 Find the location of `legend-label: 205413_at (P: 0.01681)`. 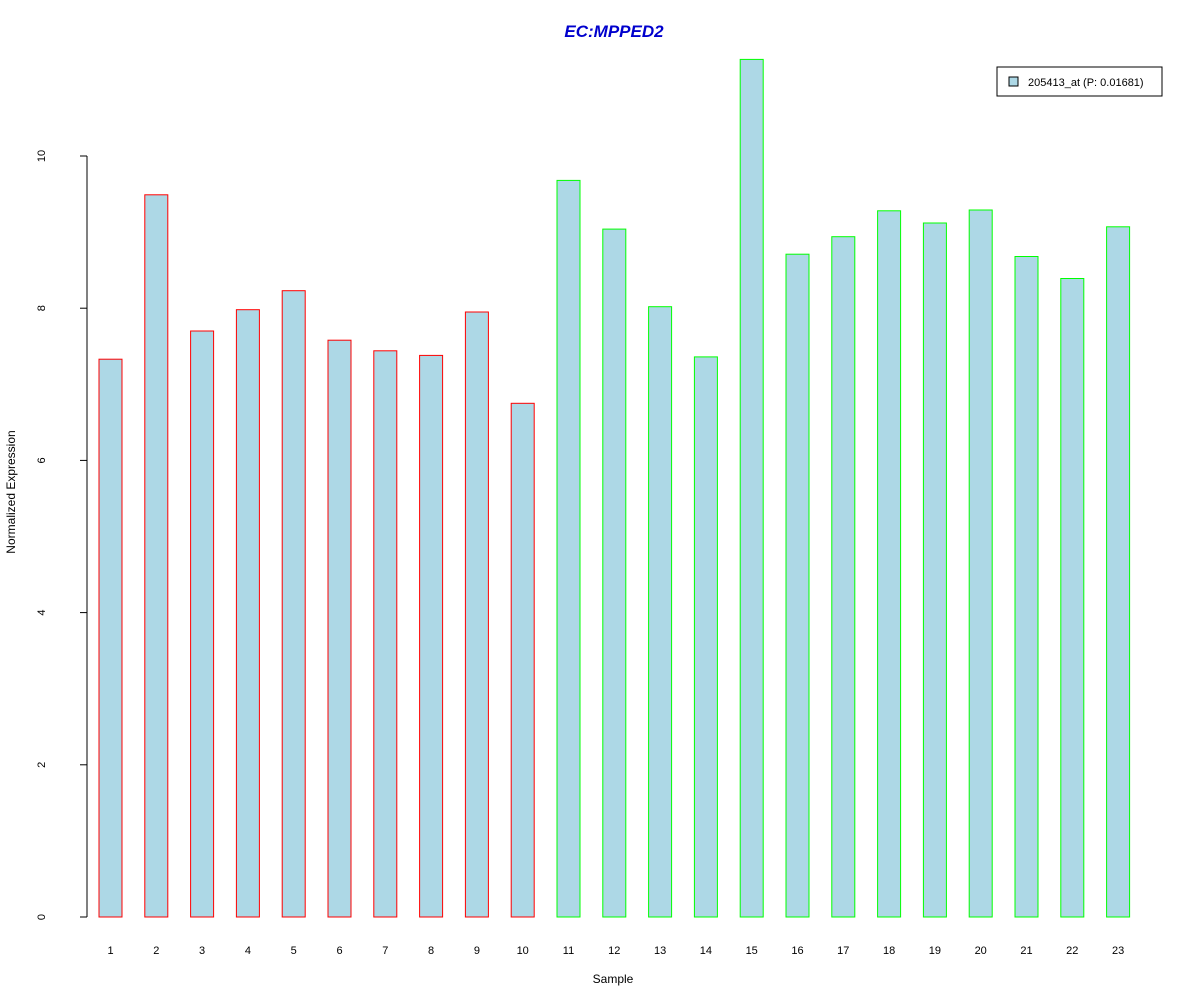

legend-label: 205413_at (P: 0.01681) is located at coordinates (1086, 83).